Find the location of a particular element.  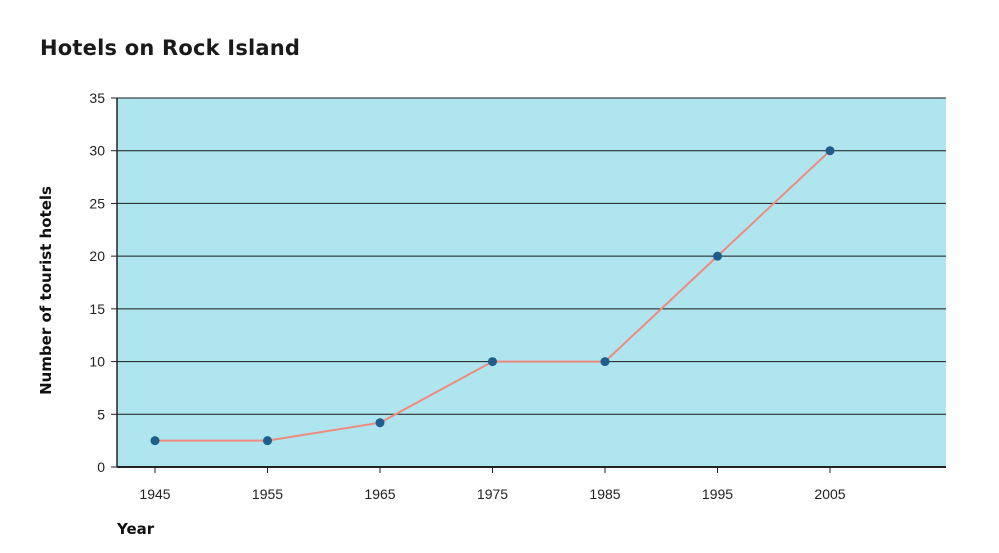

x-tick-label: 1995 is located at coordinates (717, 494).